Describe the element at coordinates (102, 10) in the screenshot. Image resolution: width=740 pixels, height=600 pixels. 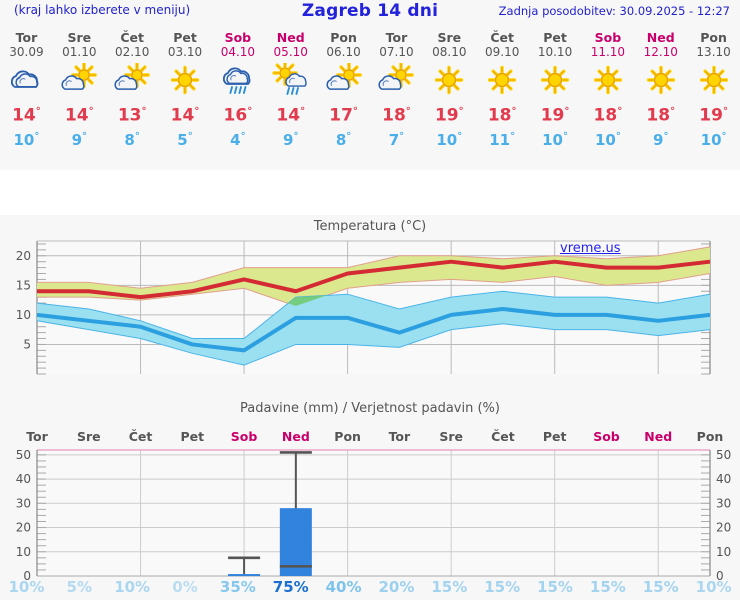
I see `location-hint: (kraj lahko izberete v meniju)` at that location.